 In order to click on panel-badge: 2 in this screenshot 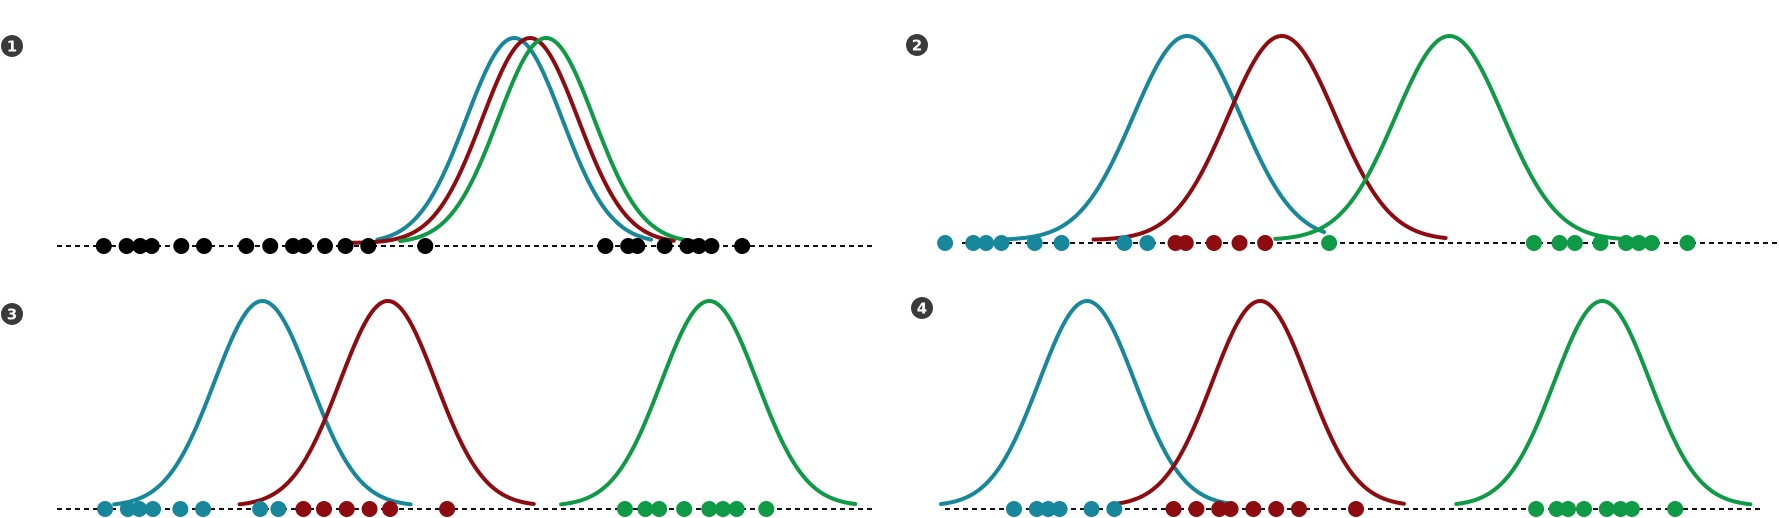, I will do `click(917, 45)`.